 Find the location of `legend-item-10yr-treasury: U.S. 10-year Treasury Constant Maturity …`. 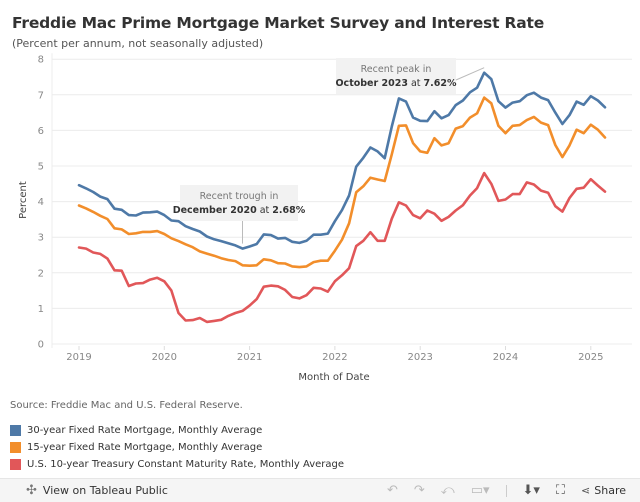

legend-item-10yr-treasury: U.S. 10-year Treasury Constant Maturity … is located at coordinates (177, 464).